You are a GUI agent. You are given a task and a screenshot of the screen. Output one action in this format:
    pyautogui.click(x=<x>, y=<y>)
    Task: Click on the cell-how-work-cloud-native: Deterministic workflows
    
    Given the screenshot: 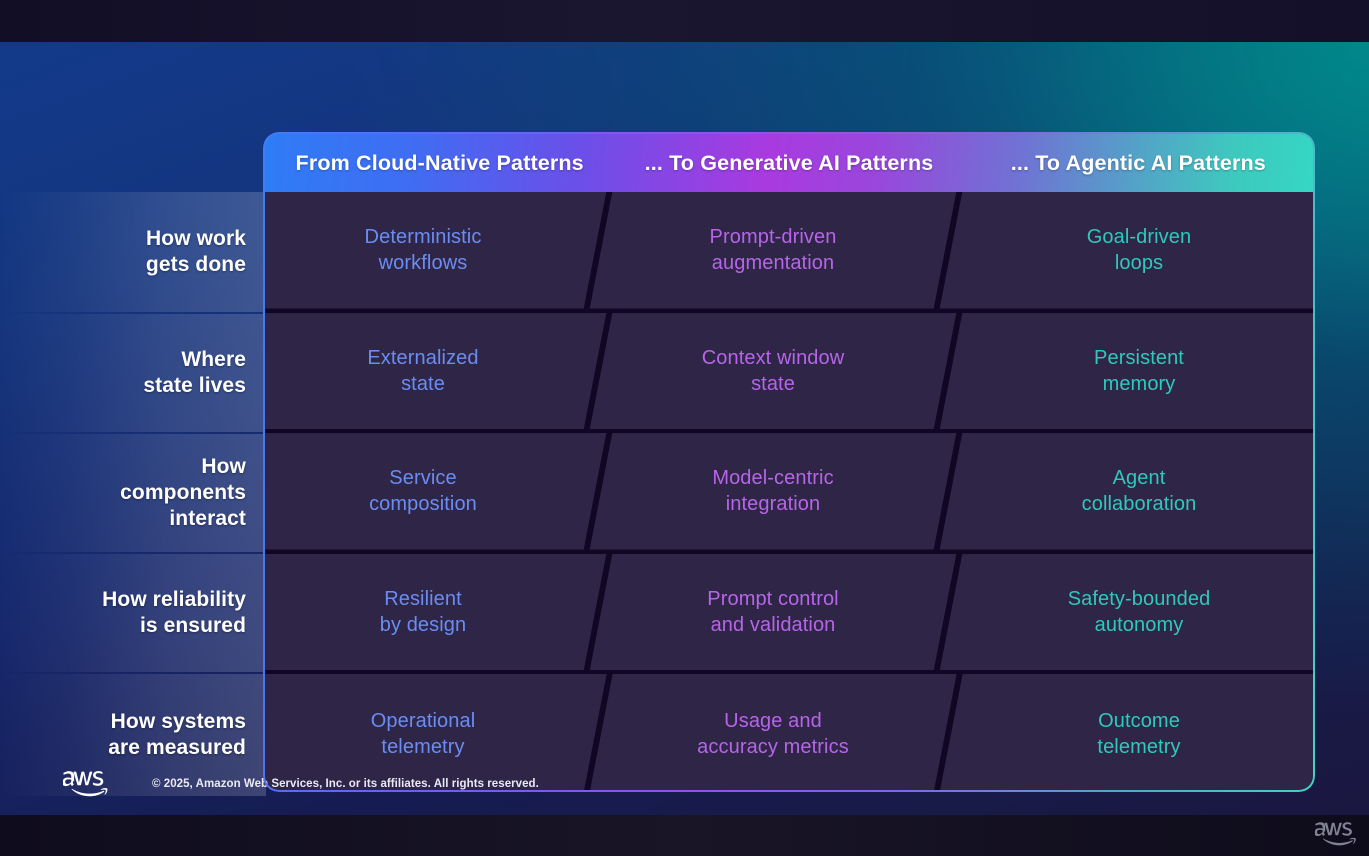 What is the action you would take?
    pyautogui.click(x=436, y=250)
    